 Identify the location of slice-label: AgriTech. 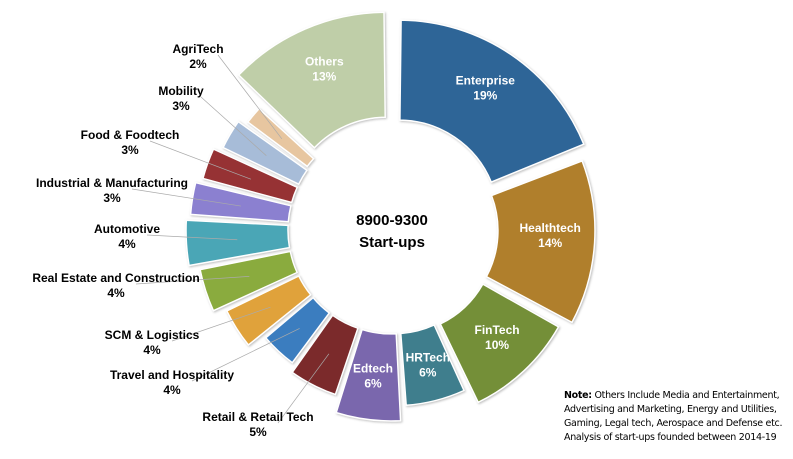
(197, 49).